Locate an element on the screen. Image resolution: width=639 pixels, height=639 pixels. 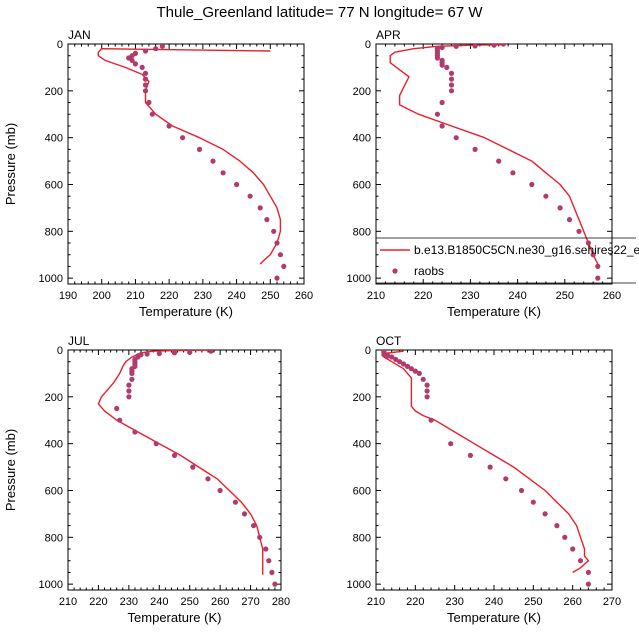
x-tick-label: 270 is located at coordinates (250, 602).